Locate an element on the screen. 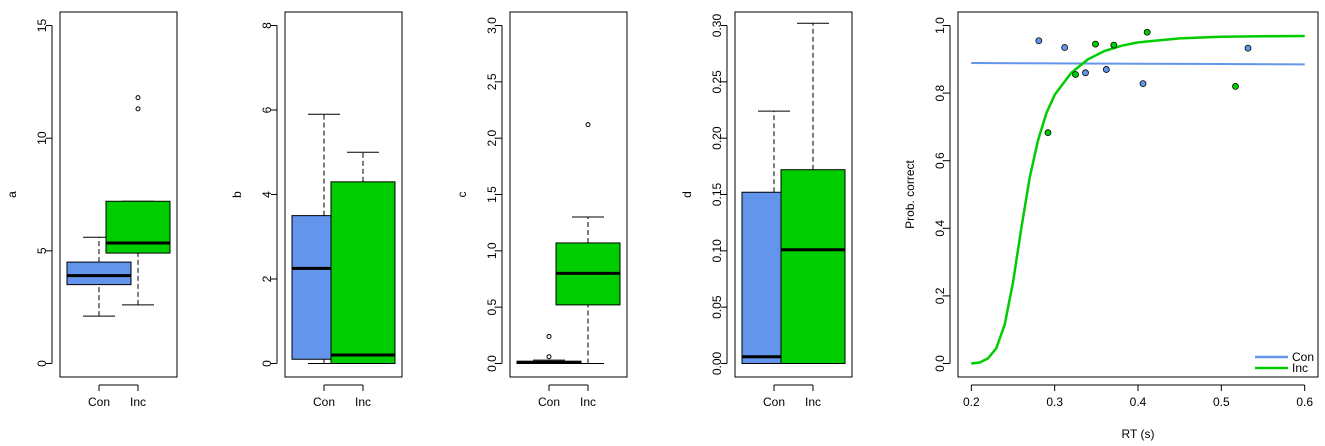  x-tick-label: 0.5 is located at coordinates (1221, 402).